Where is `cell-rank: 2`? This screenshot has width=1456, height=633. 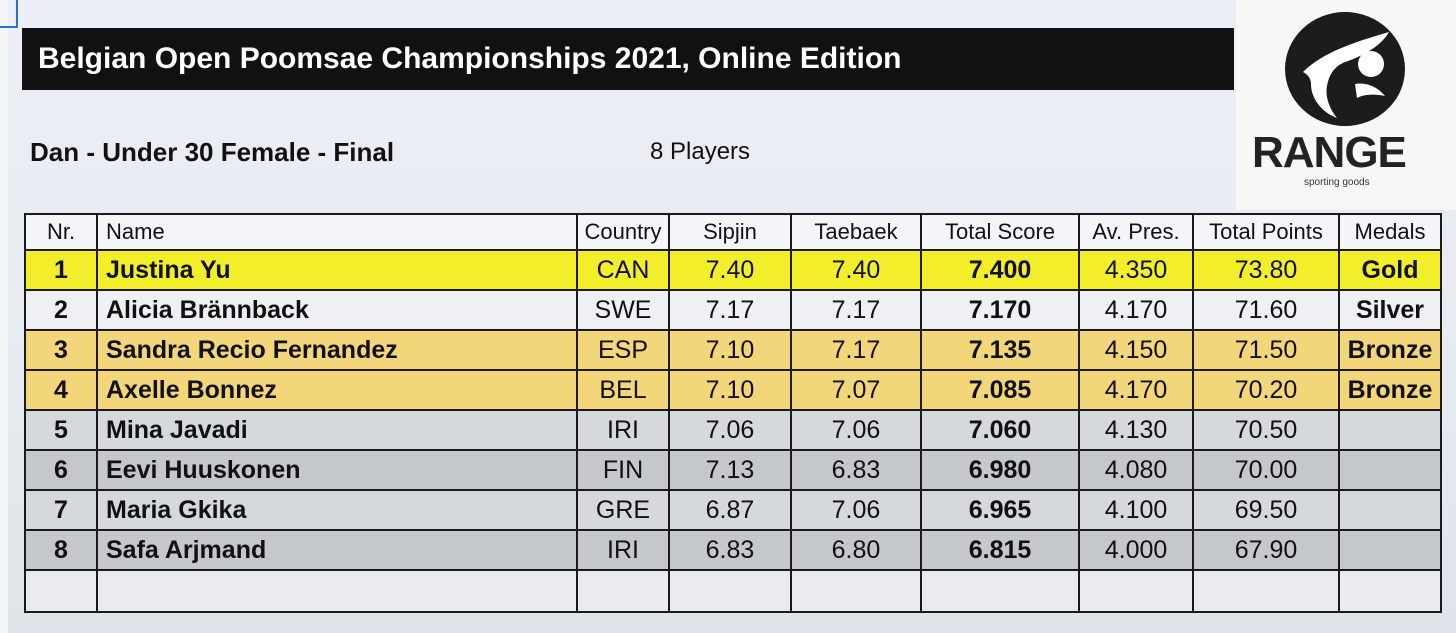
cell-rank: 2 is located at coordinates (61, 310).